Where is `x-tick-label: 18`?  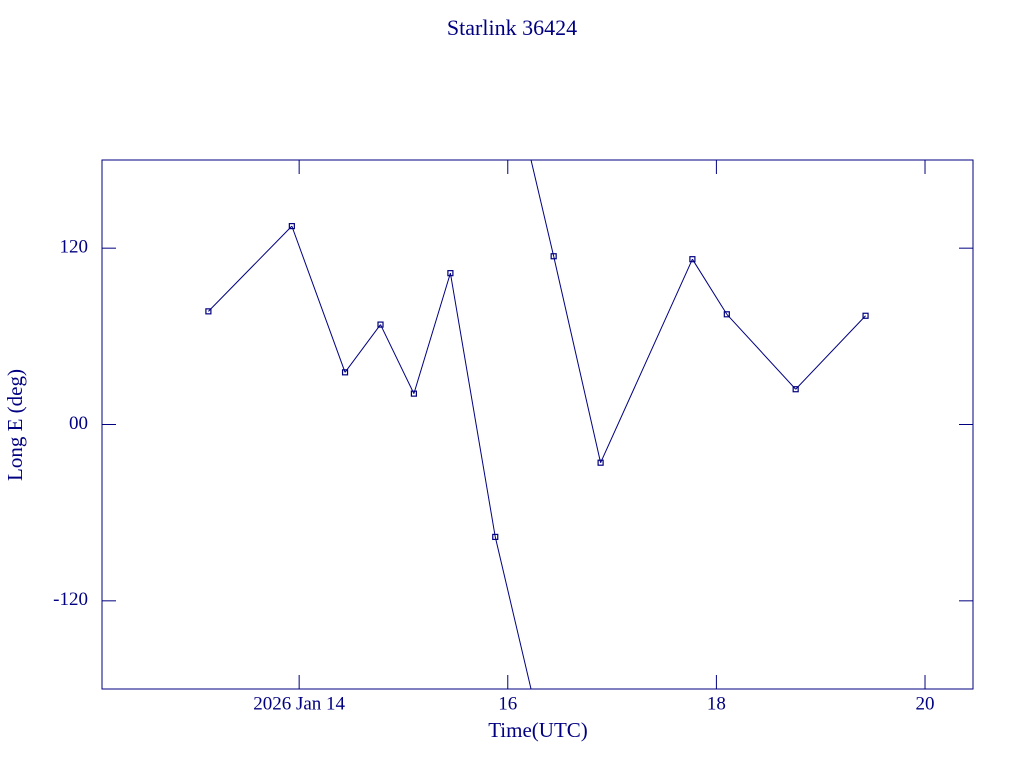
x-tick-label: 18 is located at coordinates (716, 703).